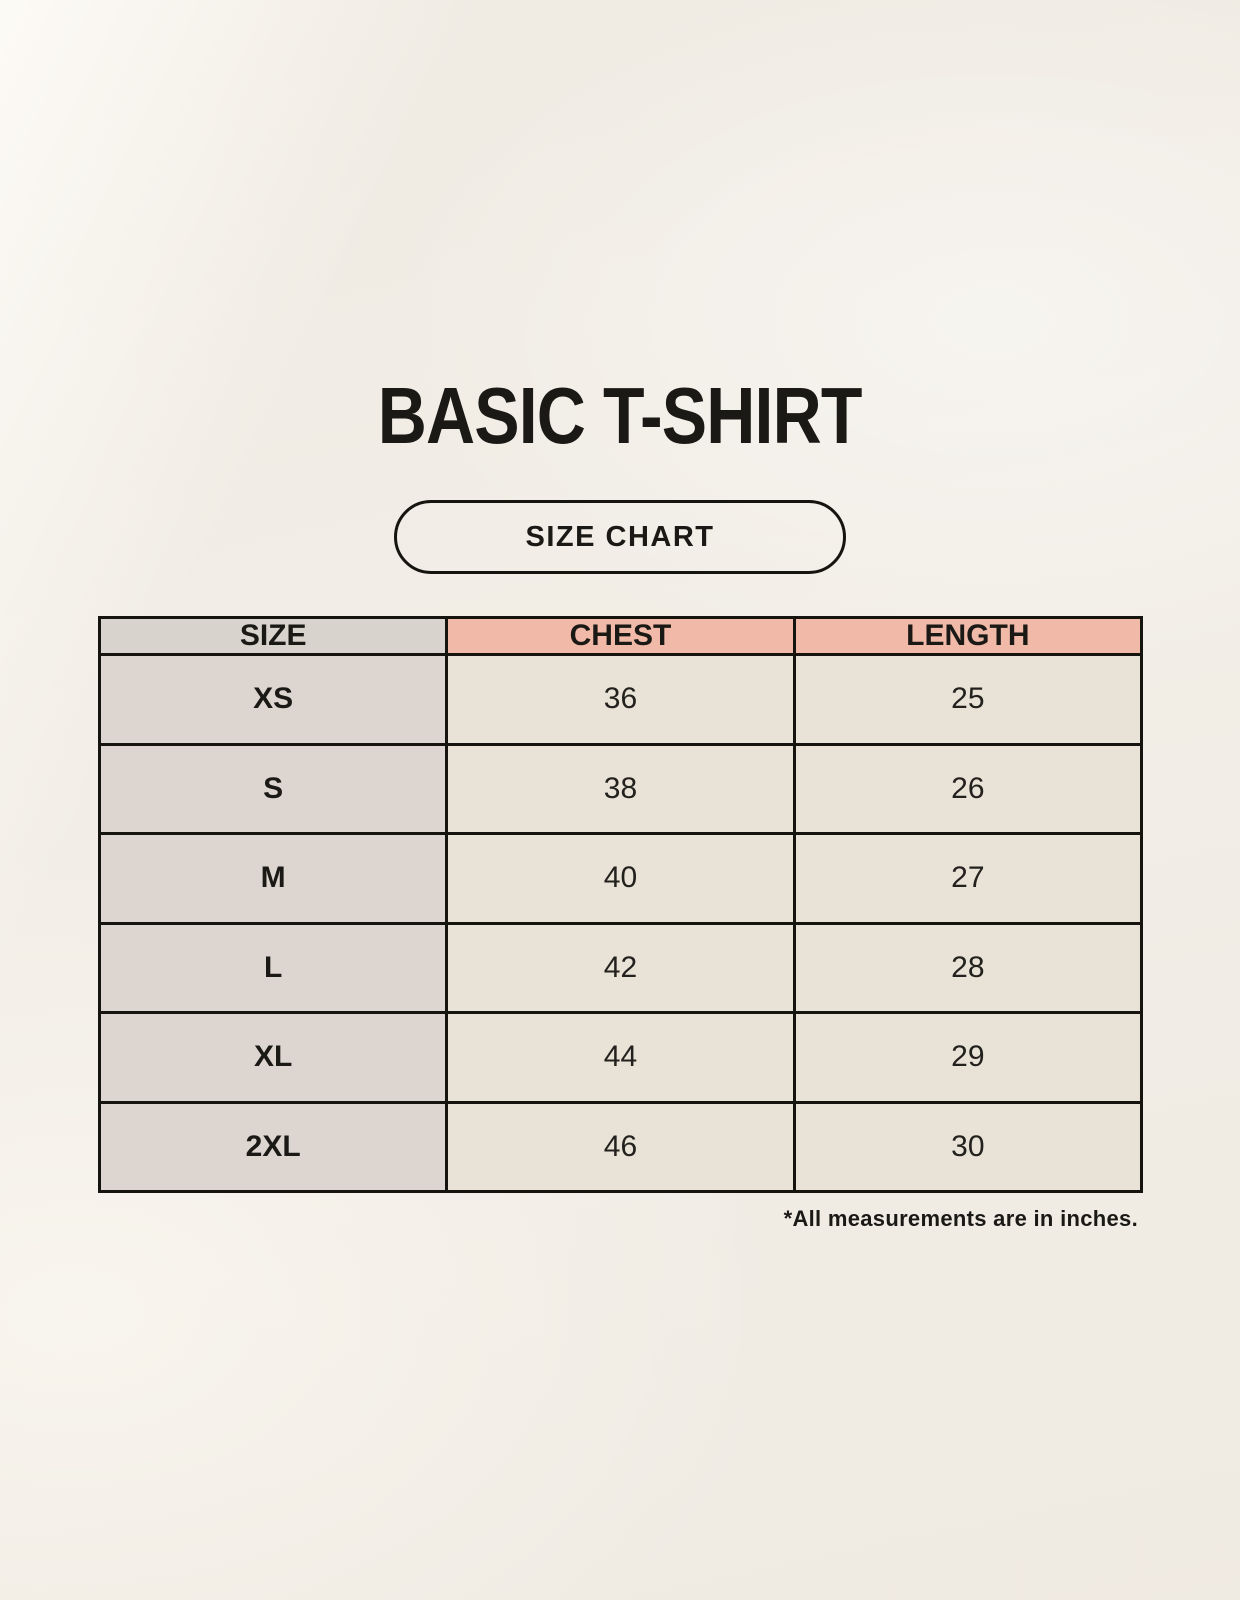  I want to click on chest-value-cell: 46, so click(620, 1146).